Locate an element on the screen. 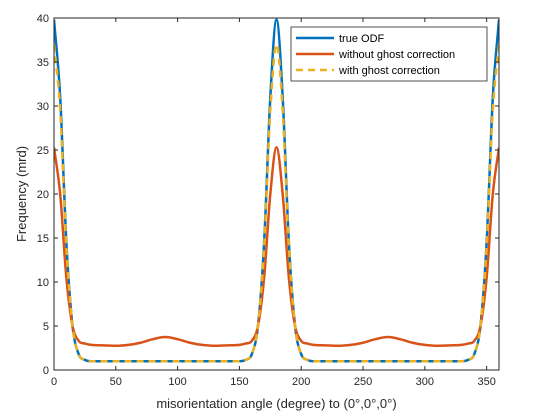  y-tick-label: 0 is located at coordinates (46, 371).